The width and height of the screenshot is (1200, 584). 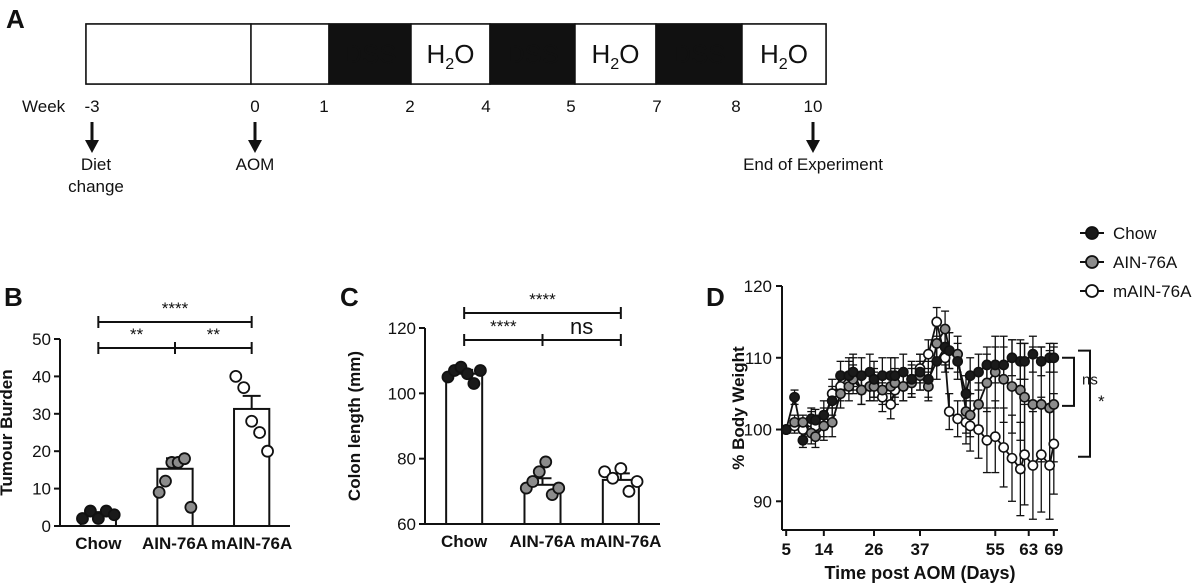 I want to click on x-tick-label: 14, so click(x=823, y=549).